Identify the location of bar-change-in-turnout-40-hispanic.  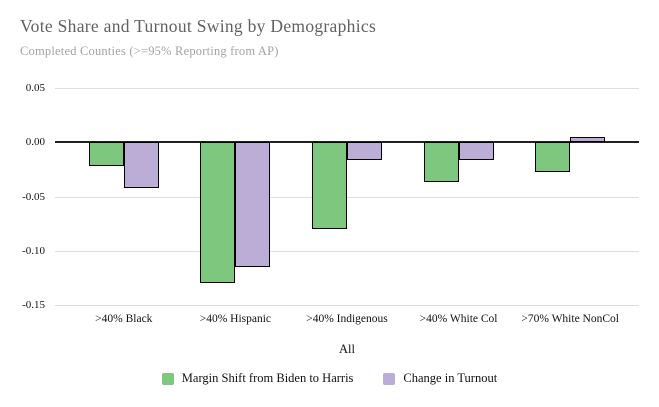
(253, 205).